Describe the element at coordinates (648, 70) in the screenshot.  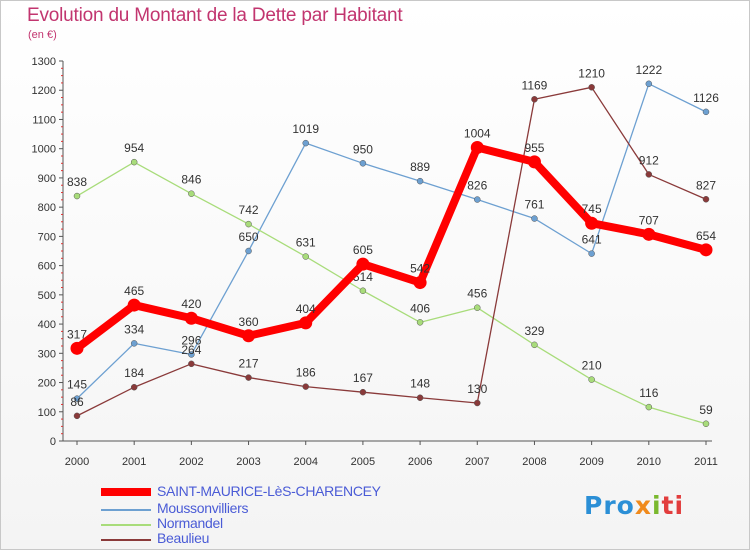
I see `data-label-moussonvilliers-2010: 1222` at that location.